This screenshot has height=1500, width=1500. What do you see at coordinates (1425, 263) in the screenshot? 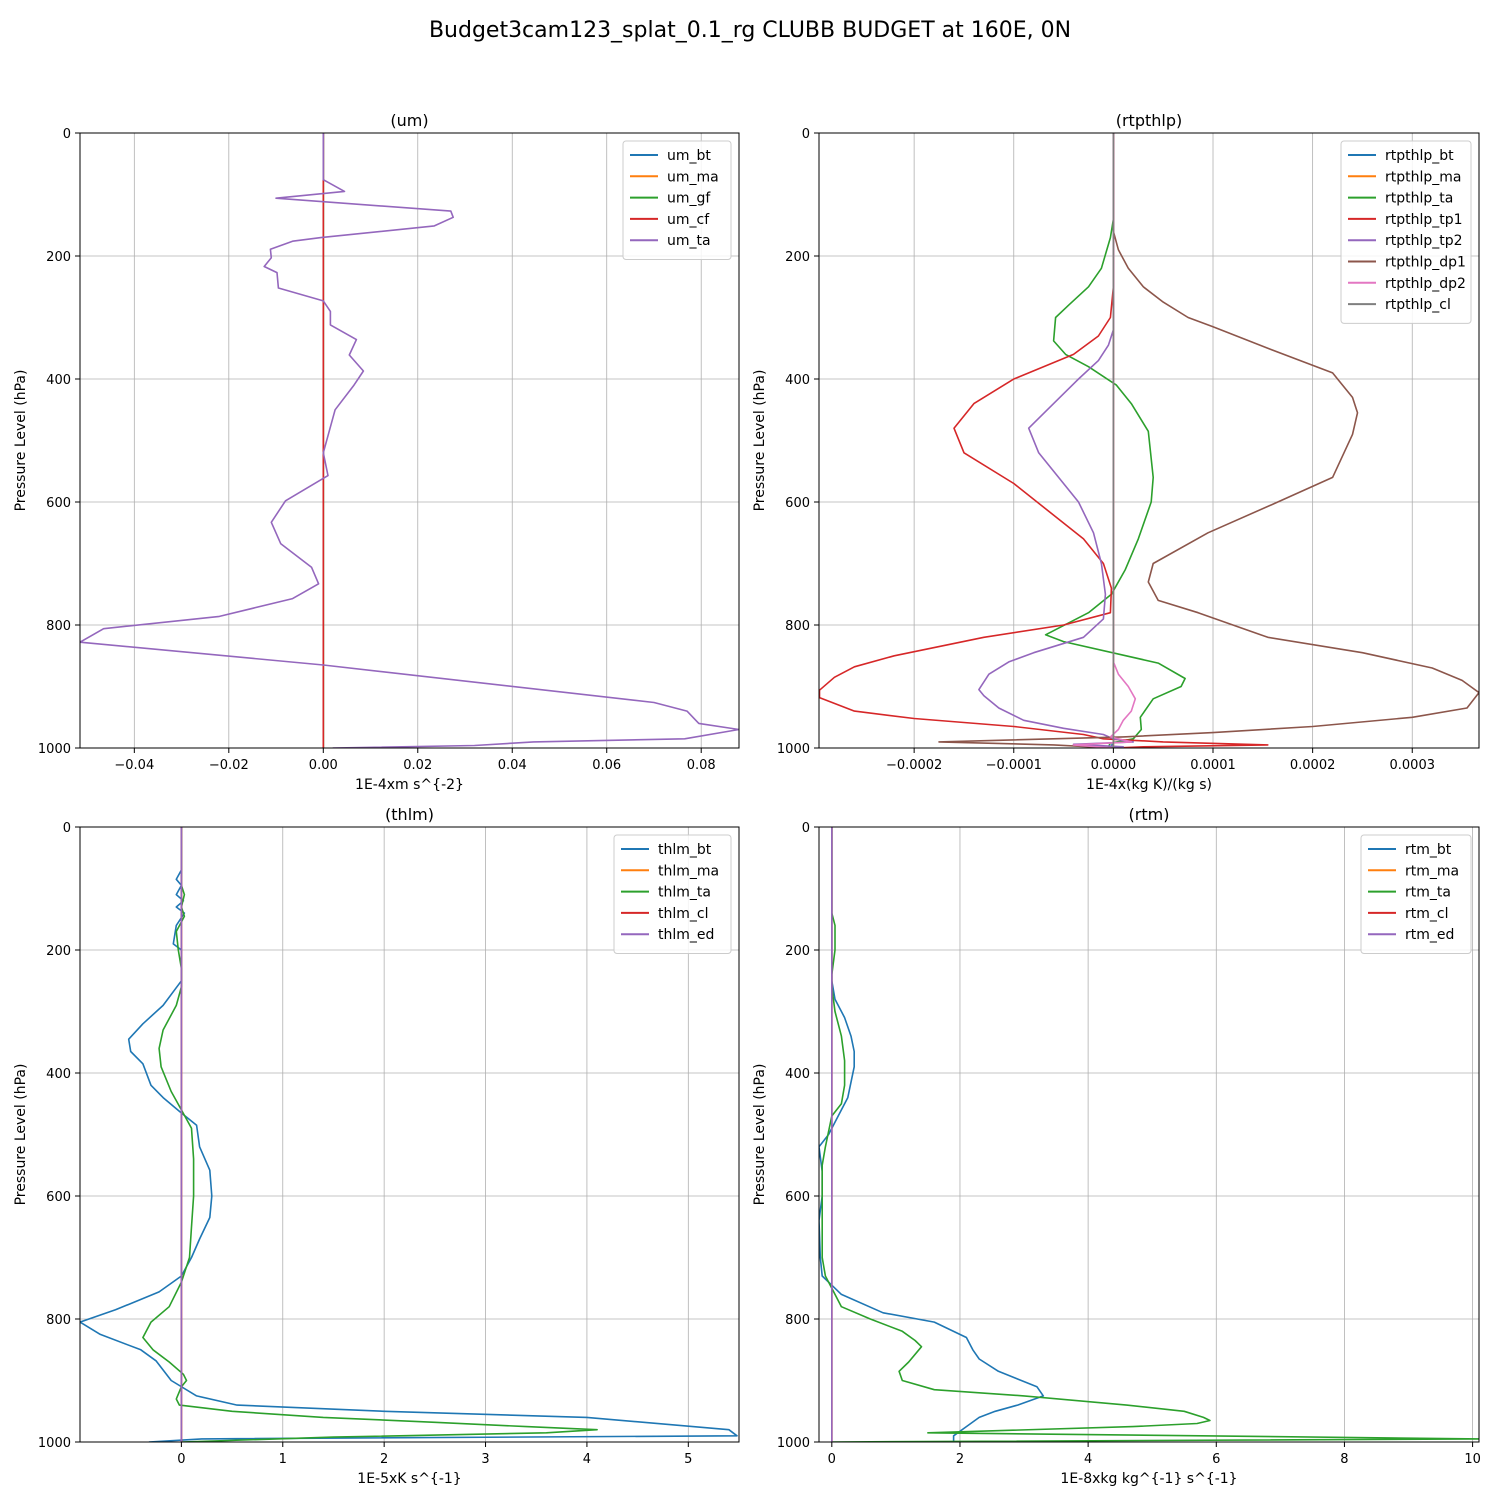
I see `legend-label: rtpthlp_dp1` at bounding box center [1425, 263].